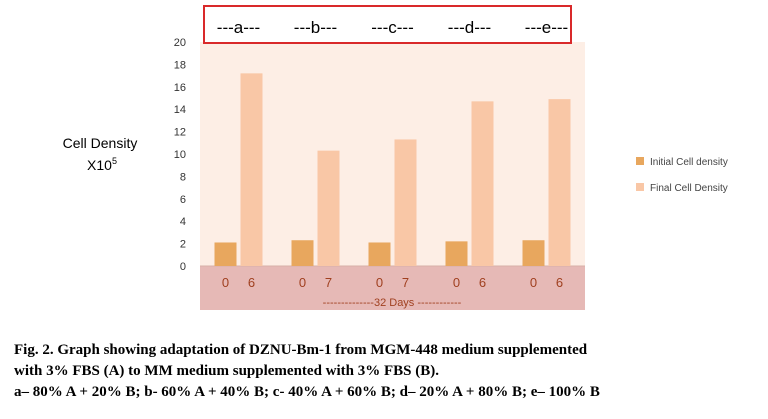 The width and height of the screenshot is (768, 419). I want to click on legend-label: Final Cell Density, so click(689, 188).